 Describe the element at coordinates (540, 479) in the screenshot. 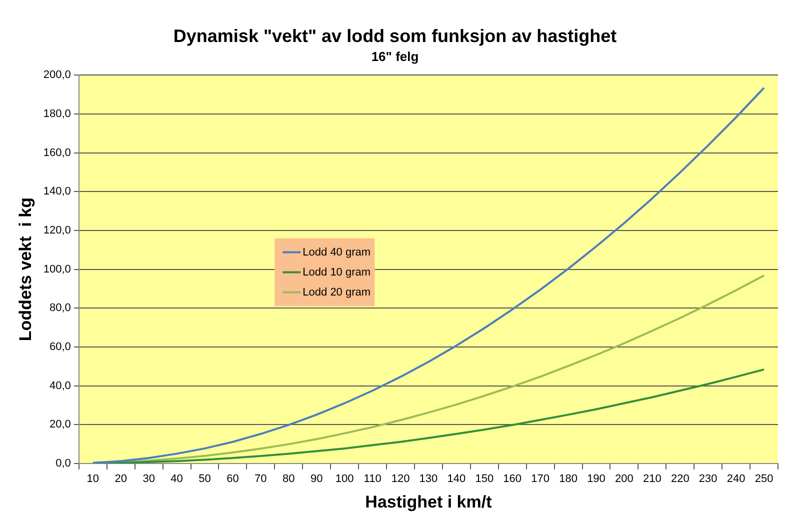

I see `x-tick-label: 170` at that location.